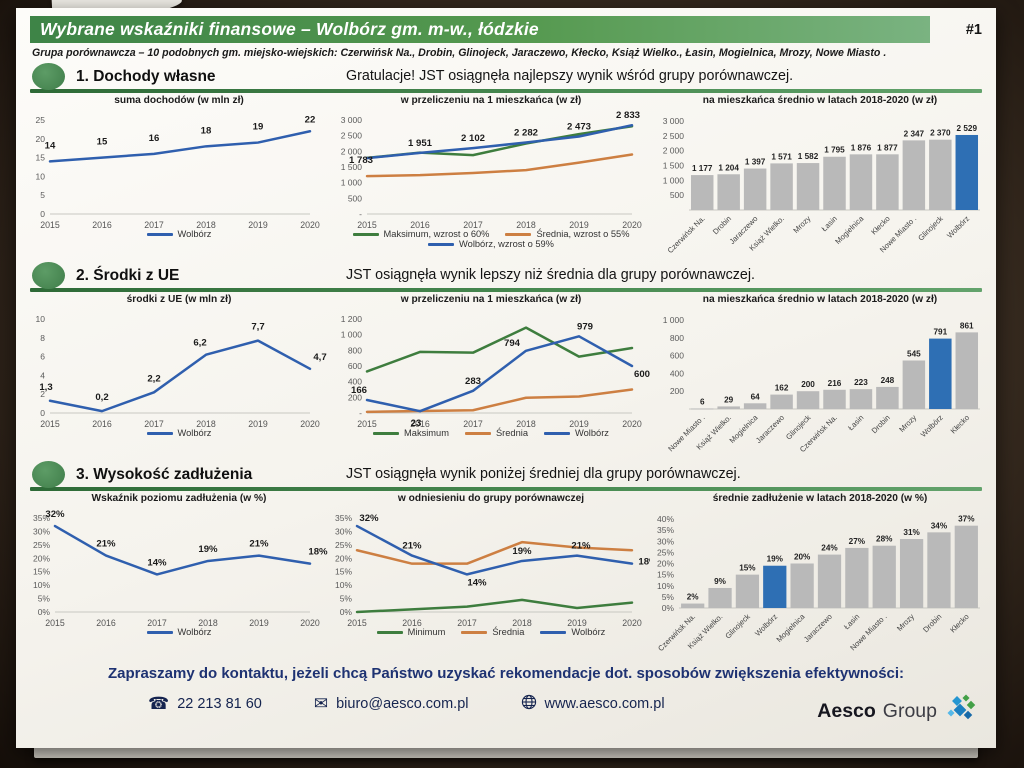 The image size is (1024, 768). I want to click on svg-text: 500, so click(677, 195).